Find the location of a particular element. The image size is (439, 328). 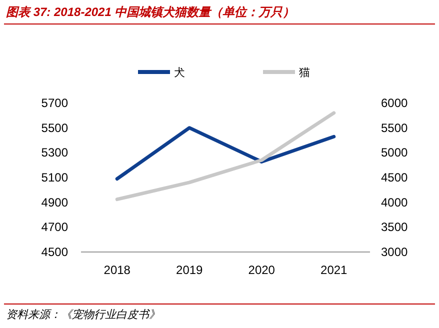

y-tick-label: 5700 is located at coordinates (54, 103).